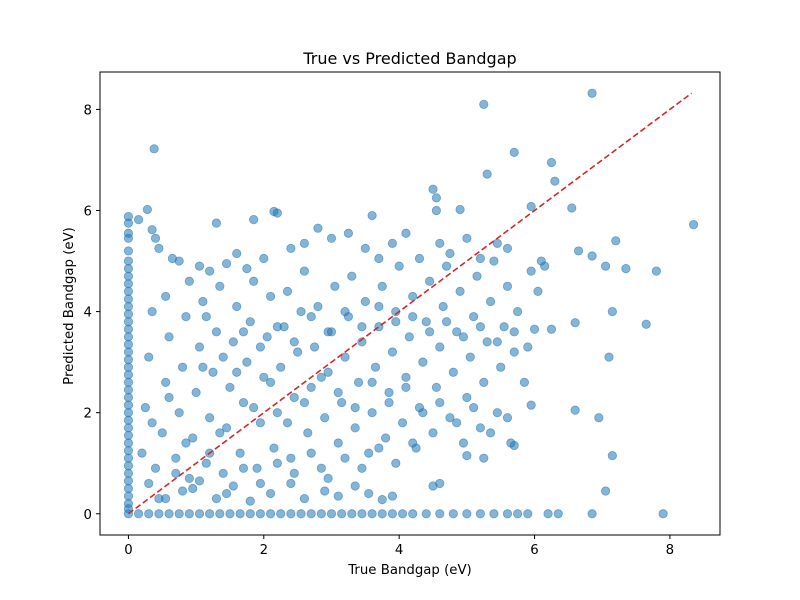  I want to click on chart-title: True vs Predicted Bandgap, so click(409, 58).